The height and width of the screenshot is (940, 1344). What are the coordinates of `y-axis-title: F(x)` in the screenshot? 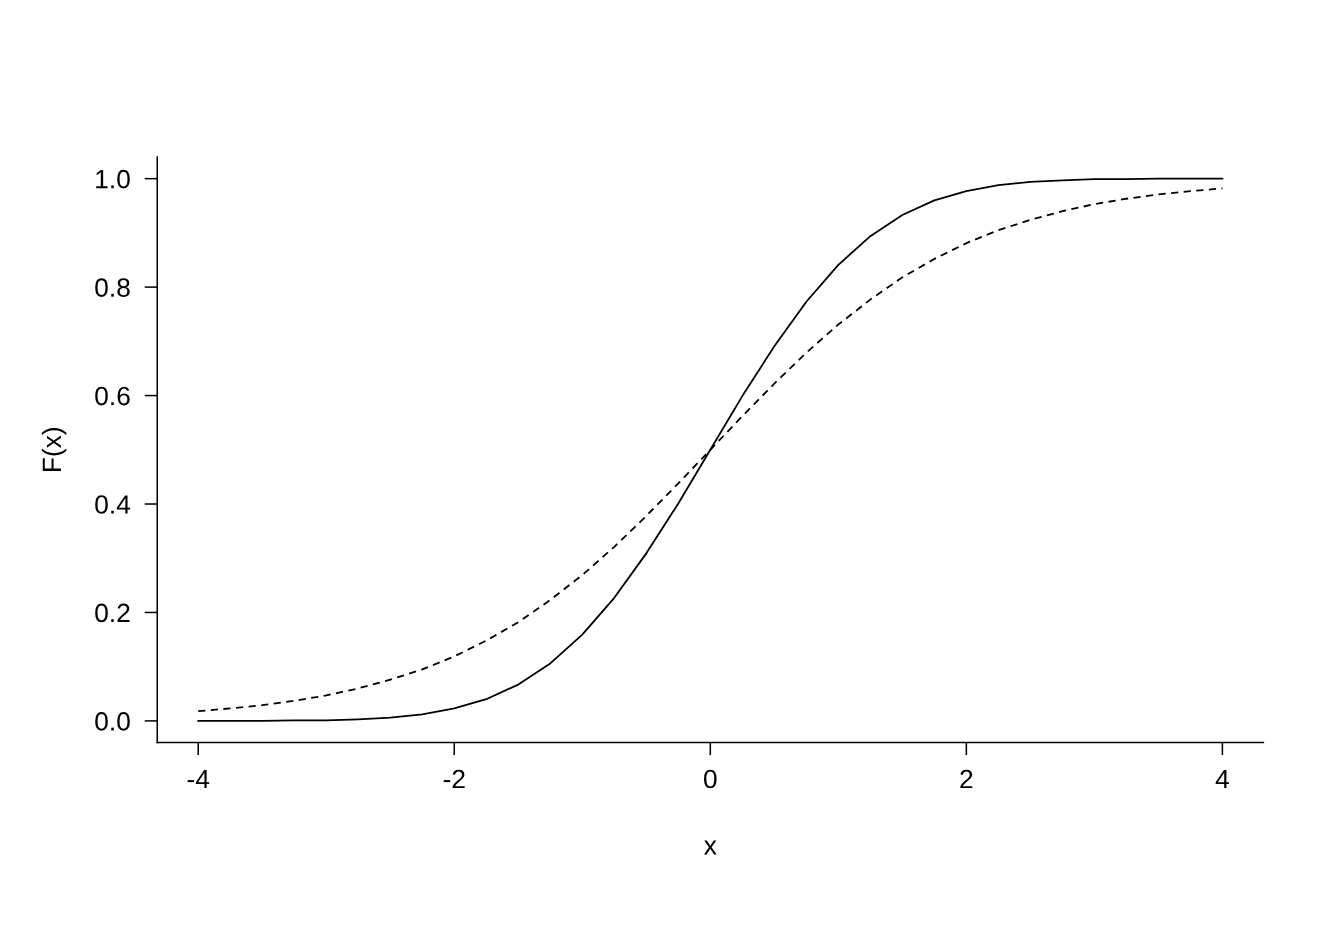 It's located at (54, 449).